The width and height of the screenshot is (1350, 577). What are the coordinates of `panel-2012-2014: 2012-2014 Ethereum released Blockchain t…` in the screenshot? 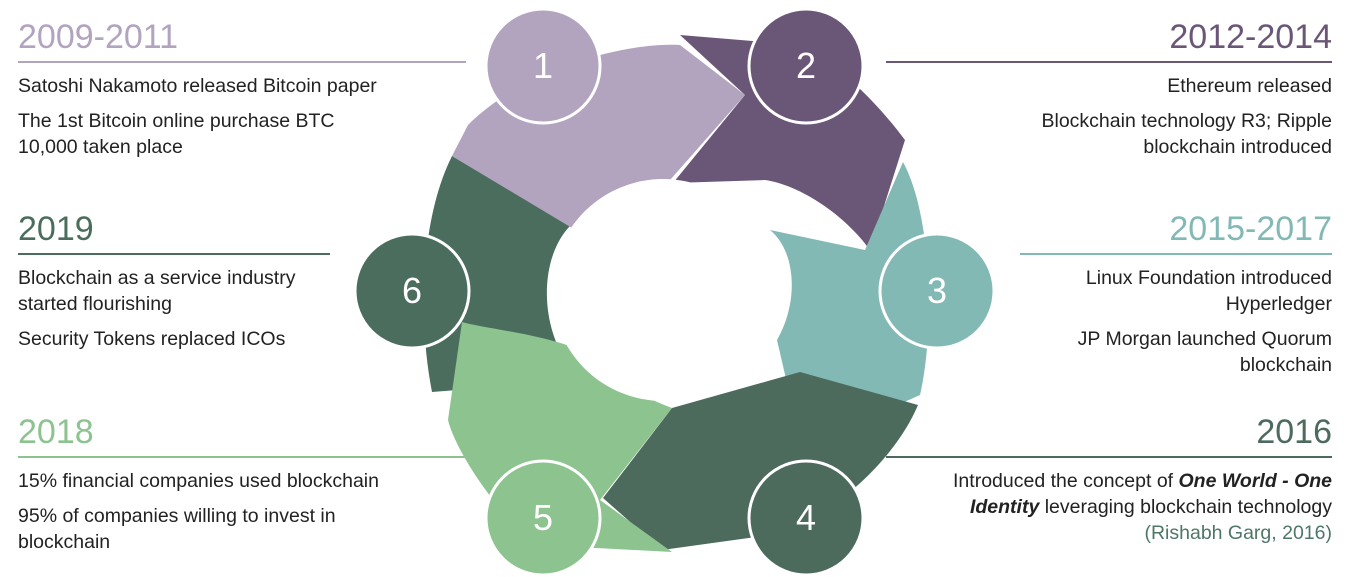 It's located at (1109, 93).